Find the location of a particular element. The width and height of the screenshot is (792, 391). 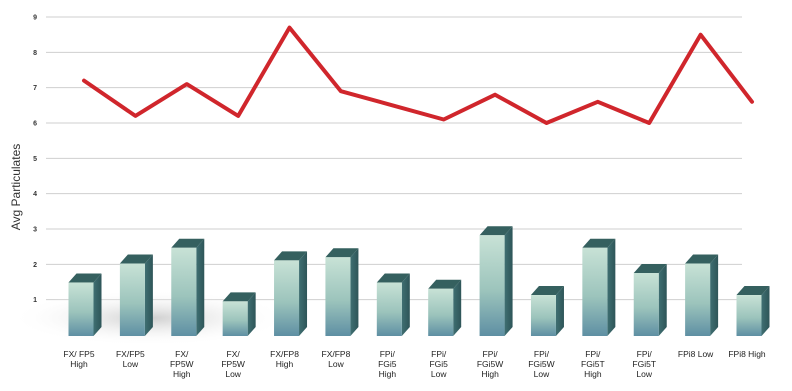

y-tick-label: 2 is located at coordinates (35, 265).